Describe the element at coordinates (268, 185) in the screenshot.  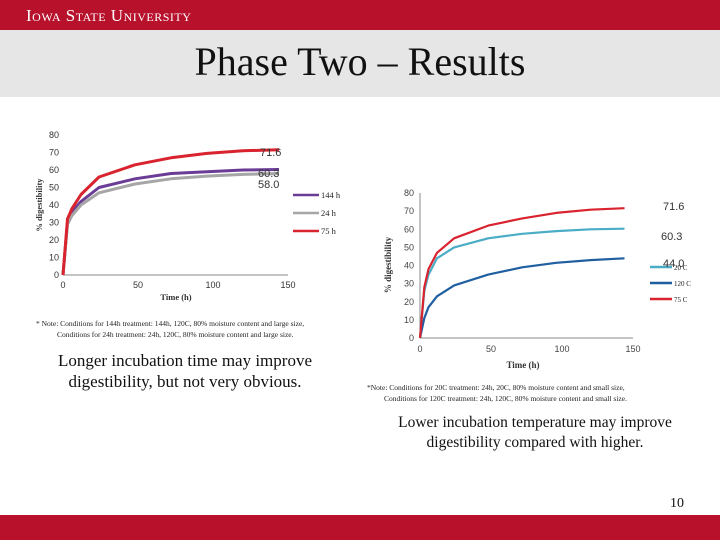
I see `data-label: 58.0` at that location.